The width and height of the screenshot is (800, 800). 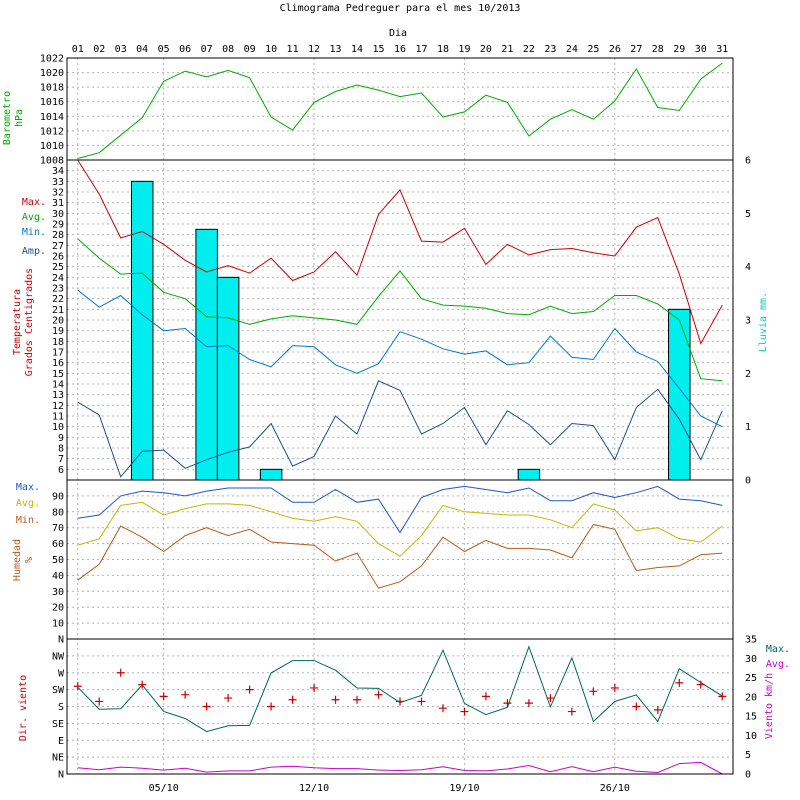 I want to click on day-label: 25, so click(x=593, y=49).